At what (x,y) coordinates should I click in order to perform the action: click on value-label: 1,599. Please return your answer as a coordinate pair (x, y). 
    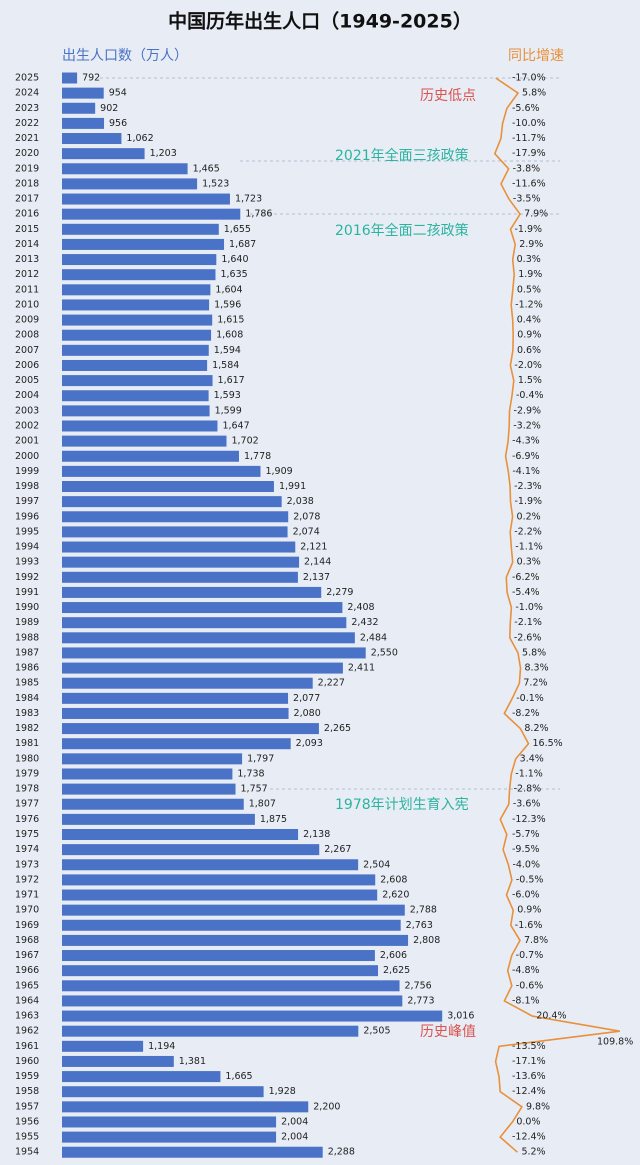
    Looking at the image, I should click on (228, 410).